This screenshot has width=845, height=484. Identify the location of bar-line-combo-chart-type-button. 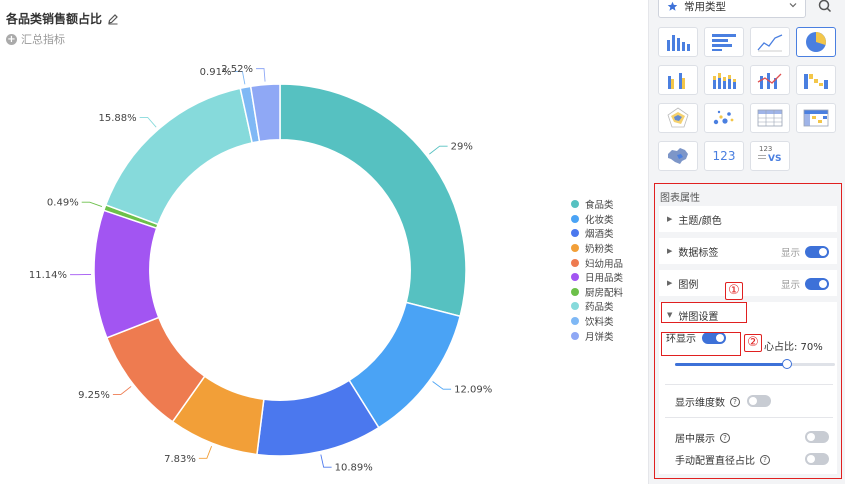
(770, 80).